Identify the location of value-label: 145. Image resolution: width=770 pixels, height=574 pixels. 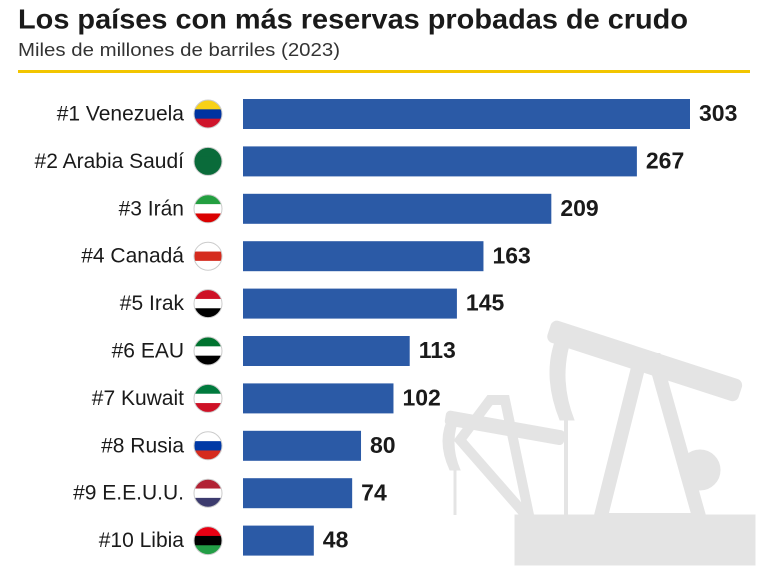
(485, 303).